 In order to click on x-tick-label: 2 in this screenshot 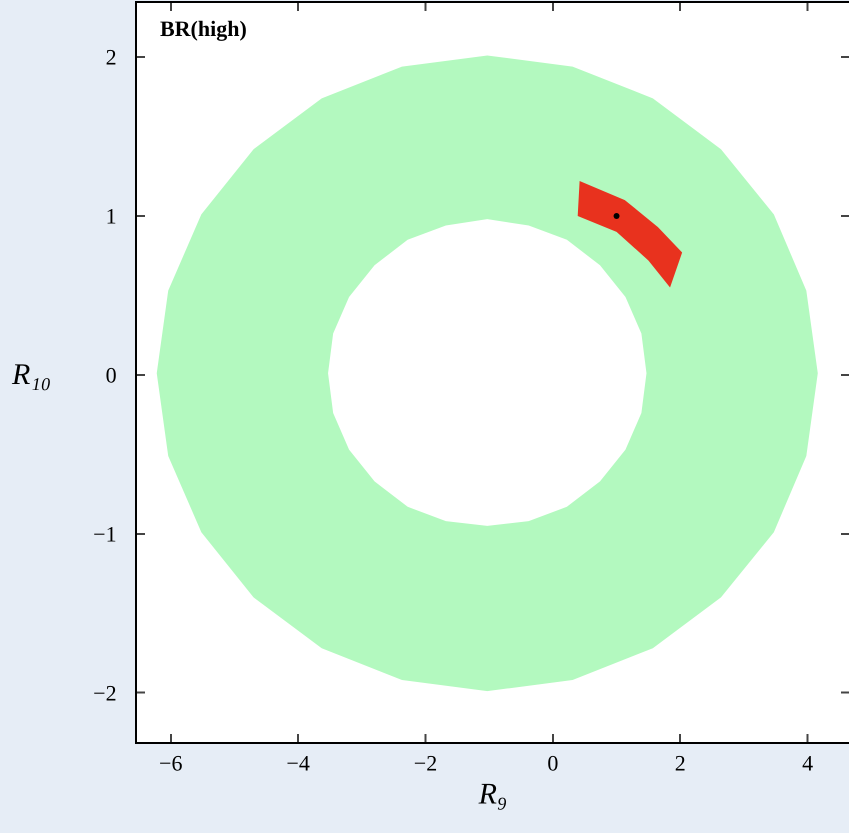, I will do `click(680, 763)`.